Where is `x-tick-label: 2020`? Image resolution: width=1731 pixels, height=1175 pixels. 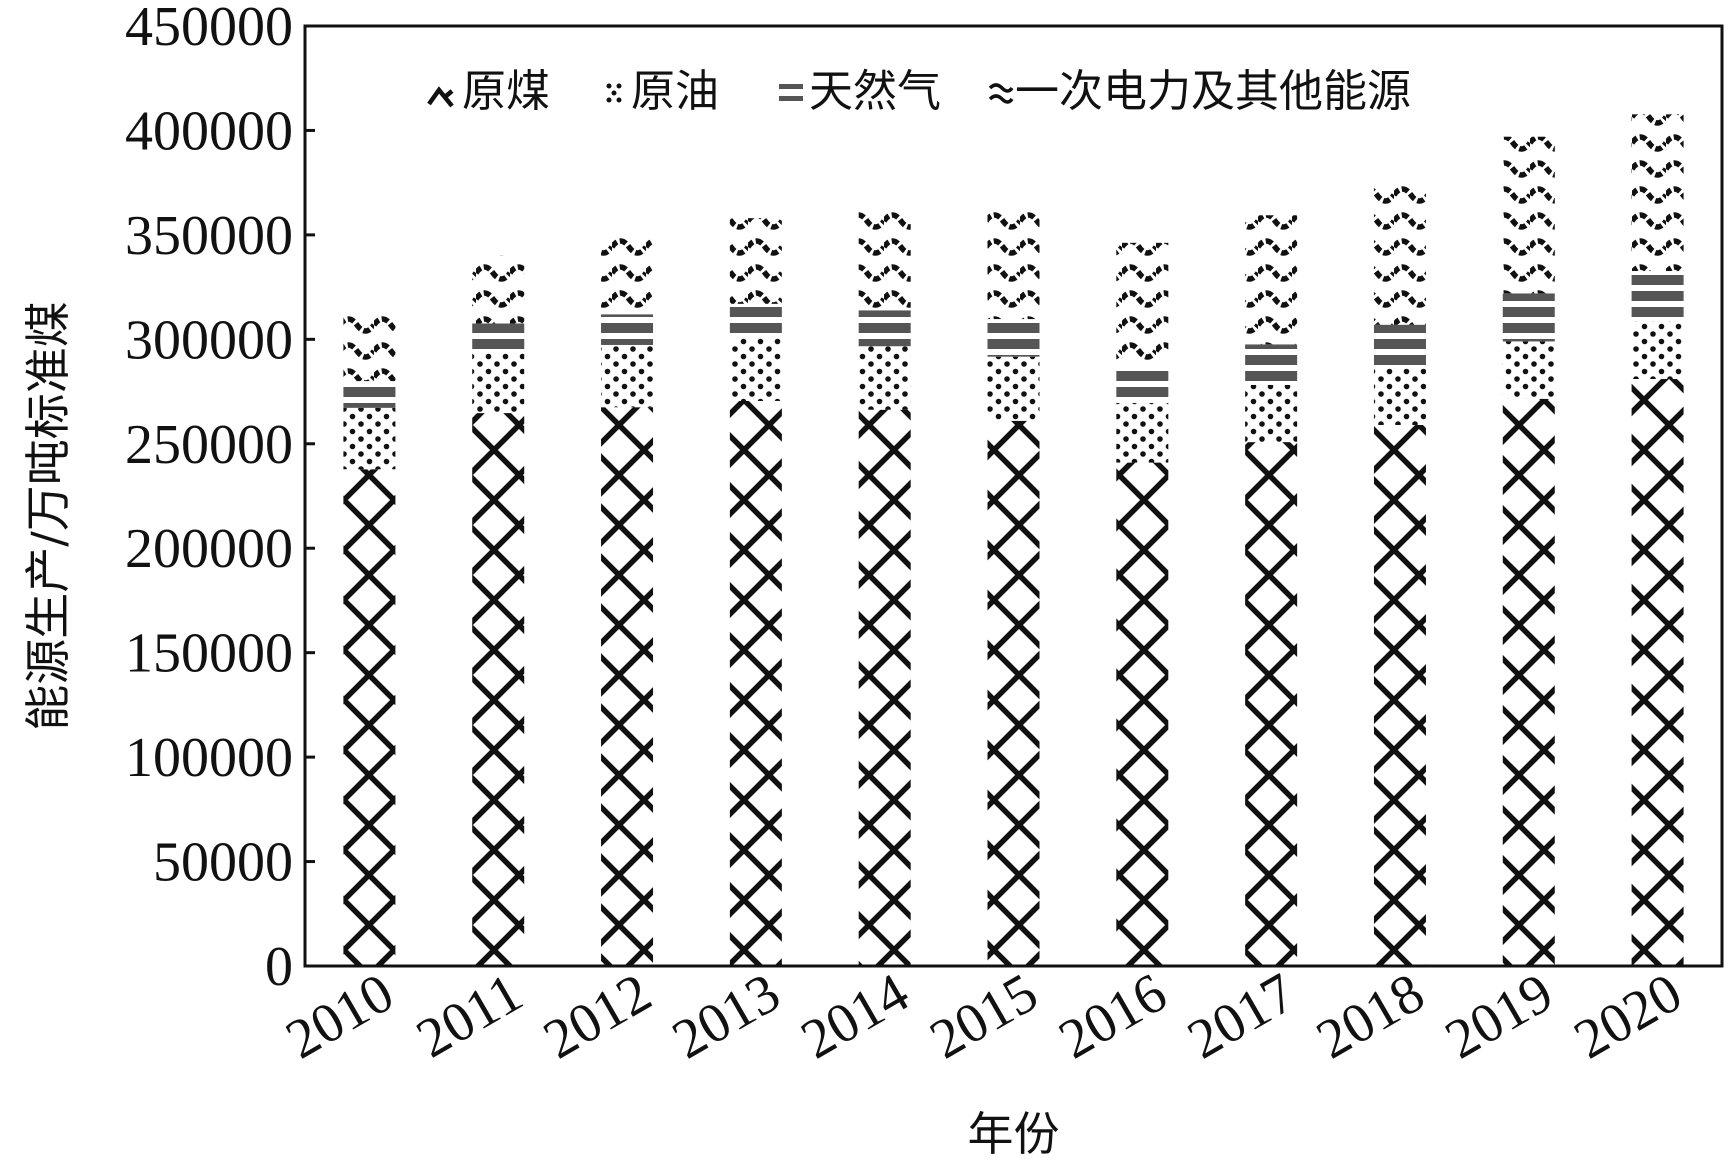
x-tick-label: 2020 is located at coordinates (1628, 1017).